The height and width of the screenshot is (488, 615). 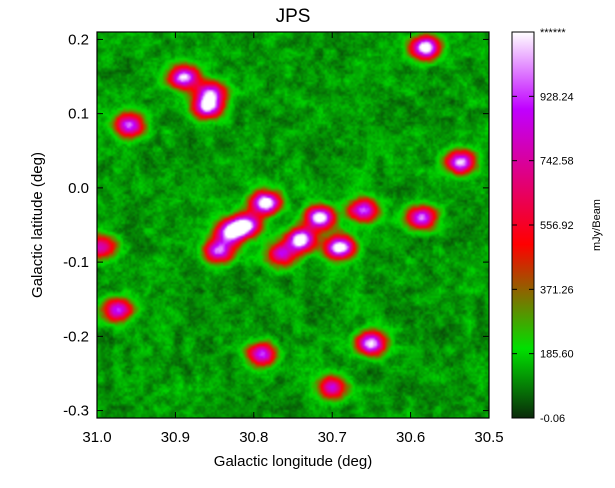 I want to click on x-tick-label: 30.6, so click(x=410, y=437).